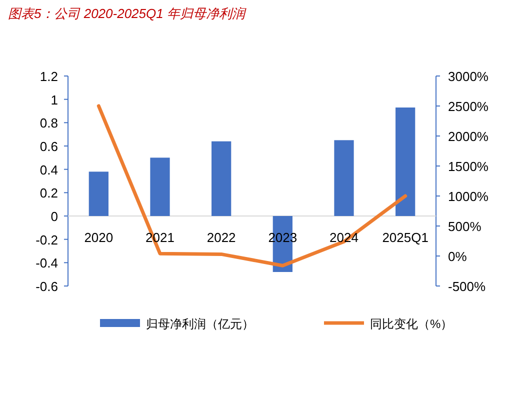 Image resolution: width=526 pixels, height=398 pixels. What do you see at coordinates (468, 136) in the screenshot?
I see `y2-tick-label: 2000%` at bounding box center [468, 136].